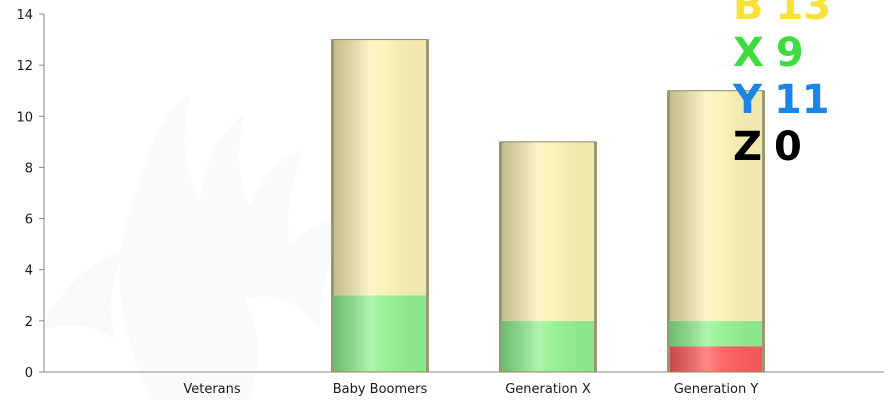 This screenshot has width=894, height=403. I want to click on legend-letter: Z, so click(748, 147).